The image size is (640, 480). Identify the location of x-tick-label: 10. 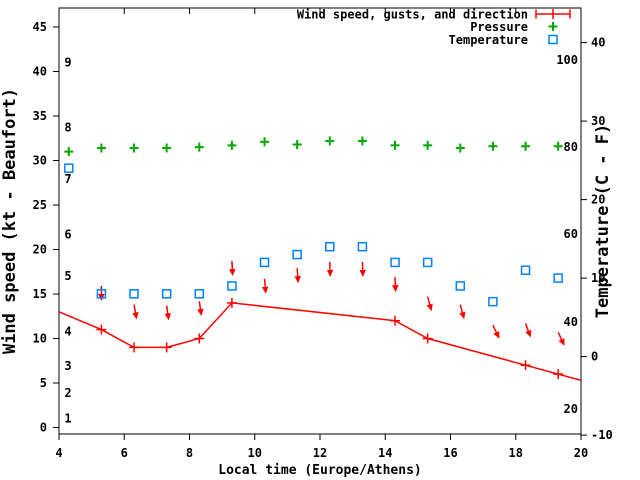
(255, 453).